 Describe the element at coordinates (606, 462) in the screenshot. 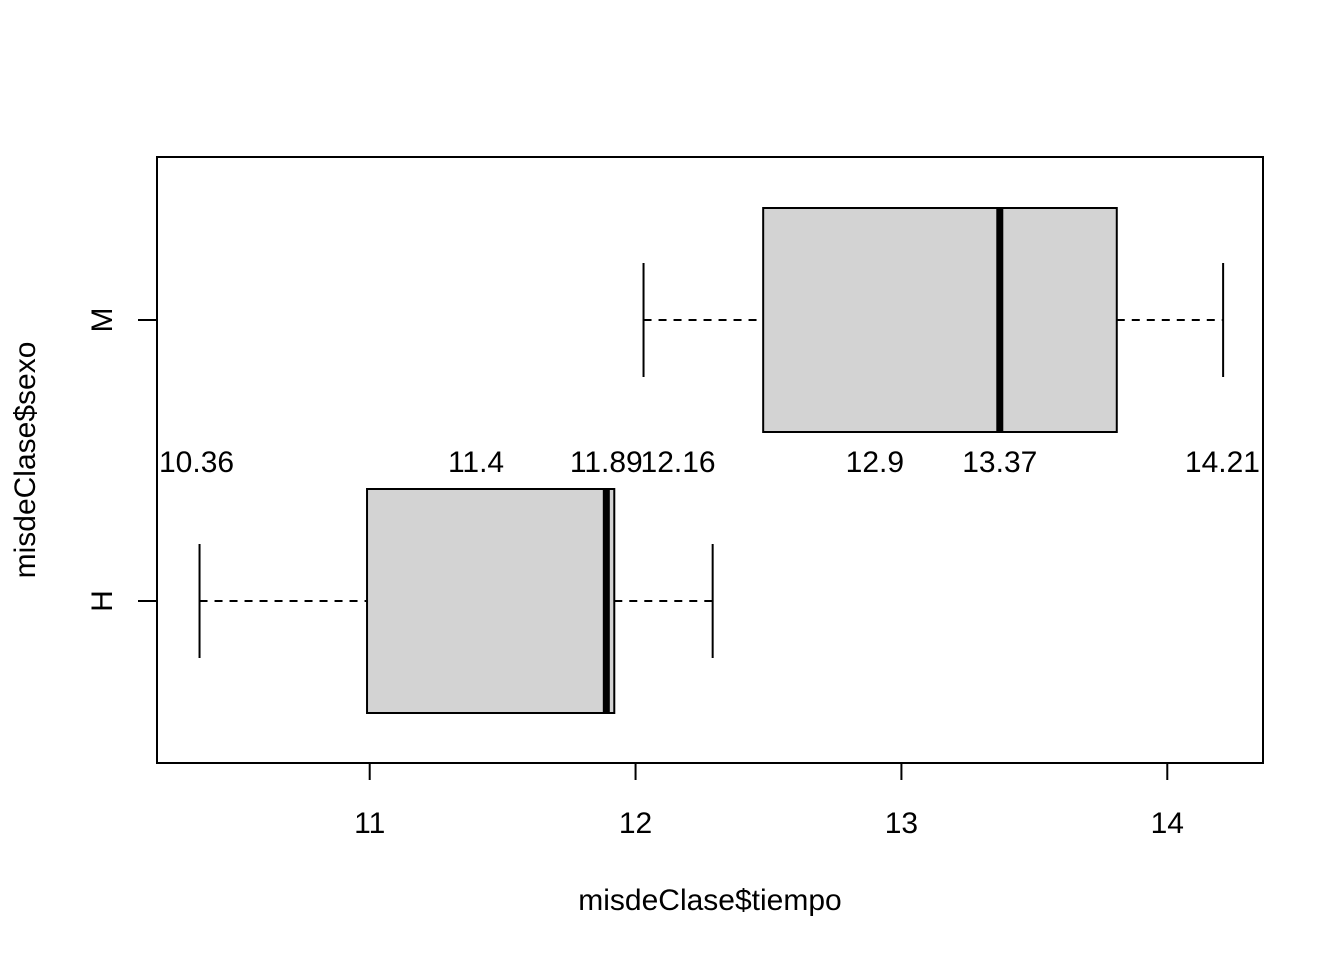

I see `annotation-label: 11.89` at that location.